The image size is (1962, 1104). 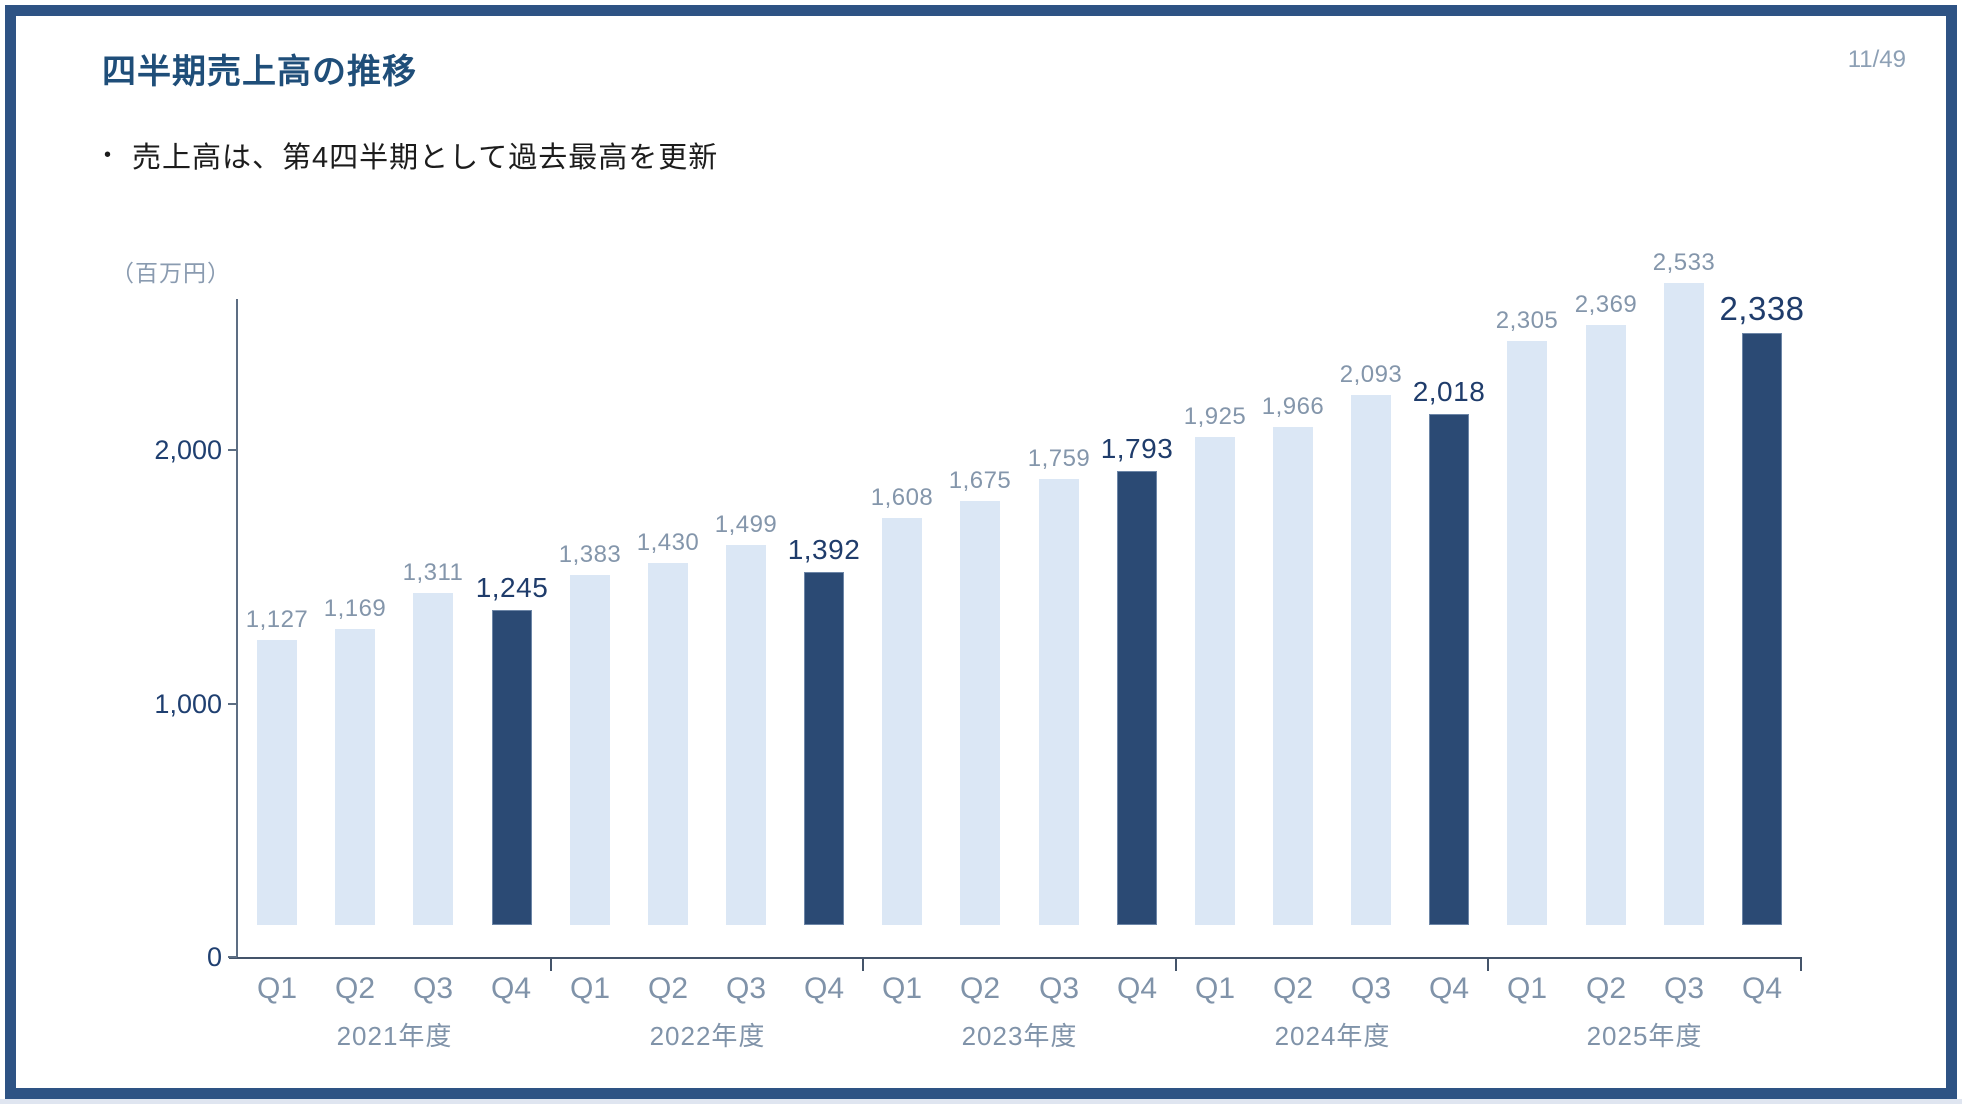 What do you see at coordinates (188, 704) in the screenshot?
I see `y-tick-label: 1,000` at bounding box center [188, 704].